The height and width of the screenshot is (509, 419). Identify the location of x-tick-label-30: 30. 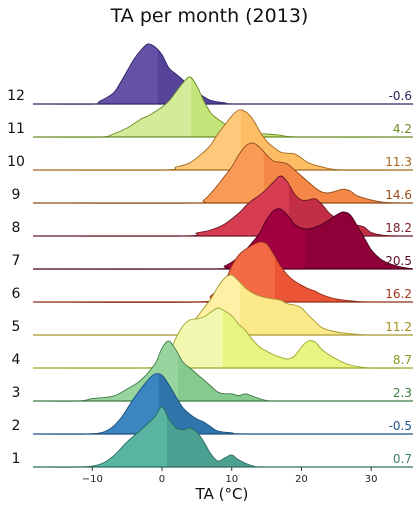
(371, 479).